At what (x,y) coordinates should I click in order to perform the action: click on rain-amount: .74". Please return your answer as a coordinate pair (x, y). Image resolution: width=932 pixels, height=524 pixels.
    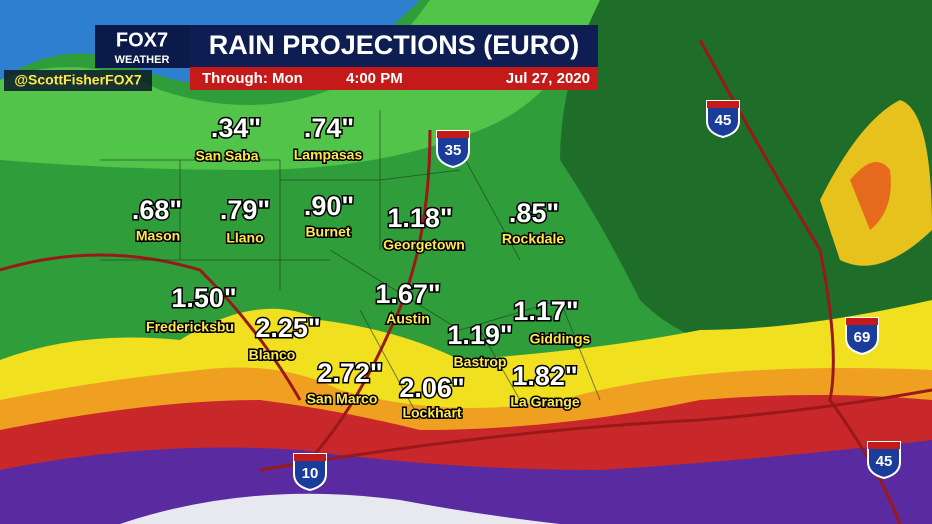
    Looking at the image, I should click on (329, 128).